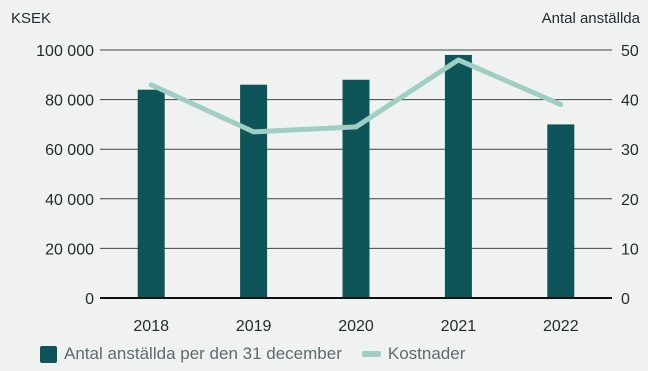 This screenshot has width=648, height=371. I want to click on x-tick-label-2018: 2018, so click(151, 326).